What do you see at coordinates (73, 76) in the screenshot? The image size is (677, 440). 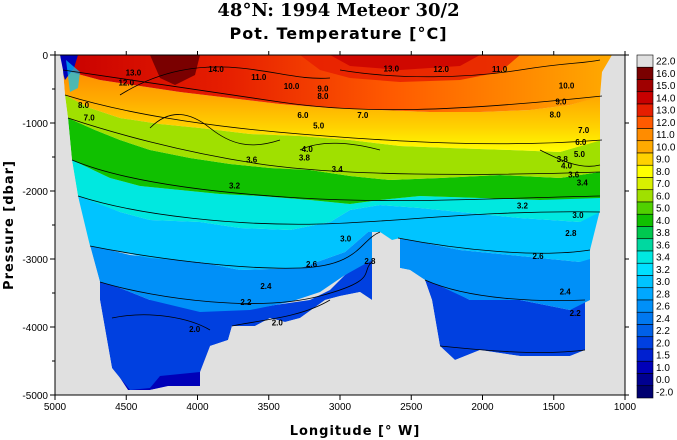 I see `cold-shelf-edge` at bounding box center [73, 76].